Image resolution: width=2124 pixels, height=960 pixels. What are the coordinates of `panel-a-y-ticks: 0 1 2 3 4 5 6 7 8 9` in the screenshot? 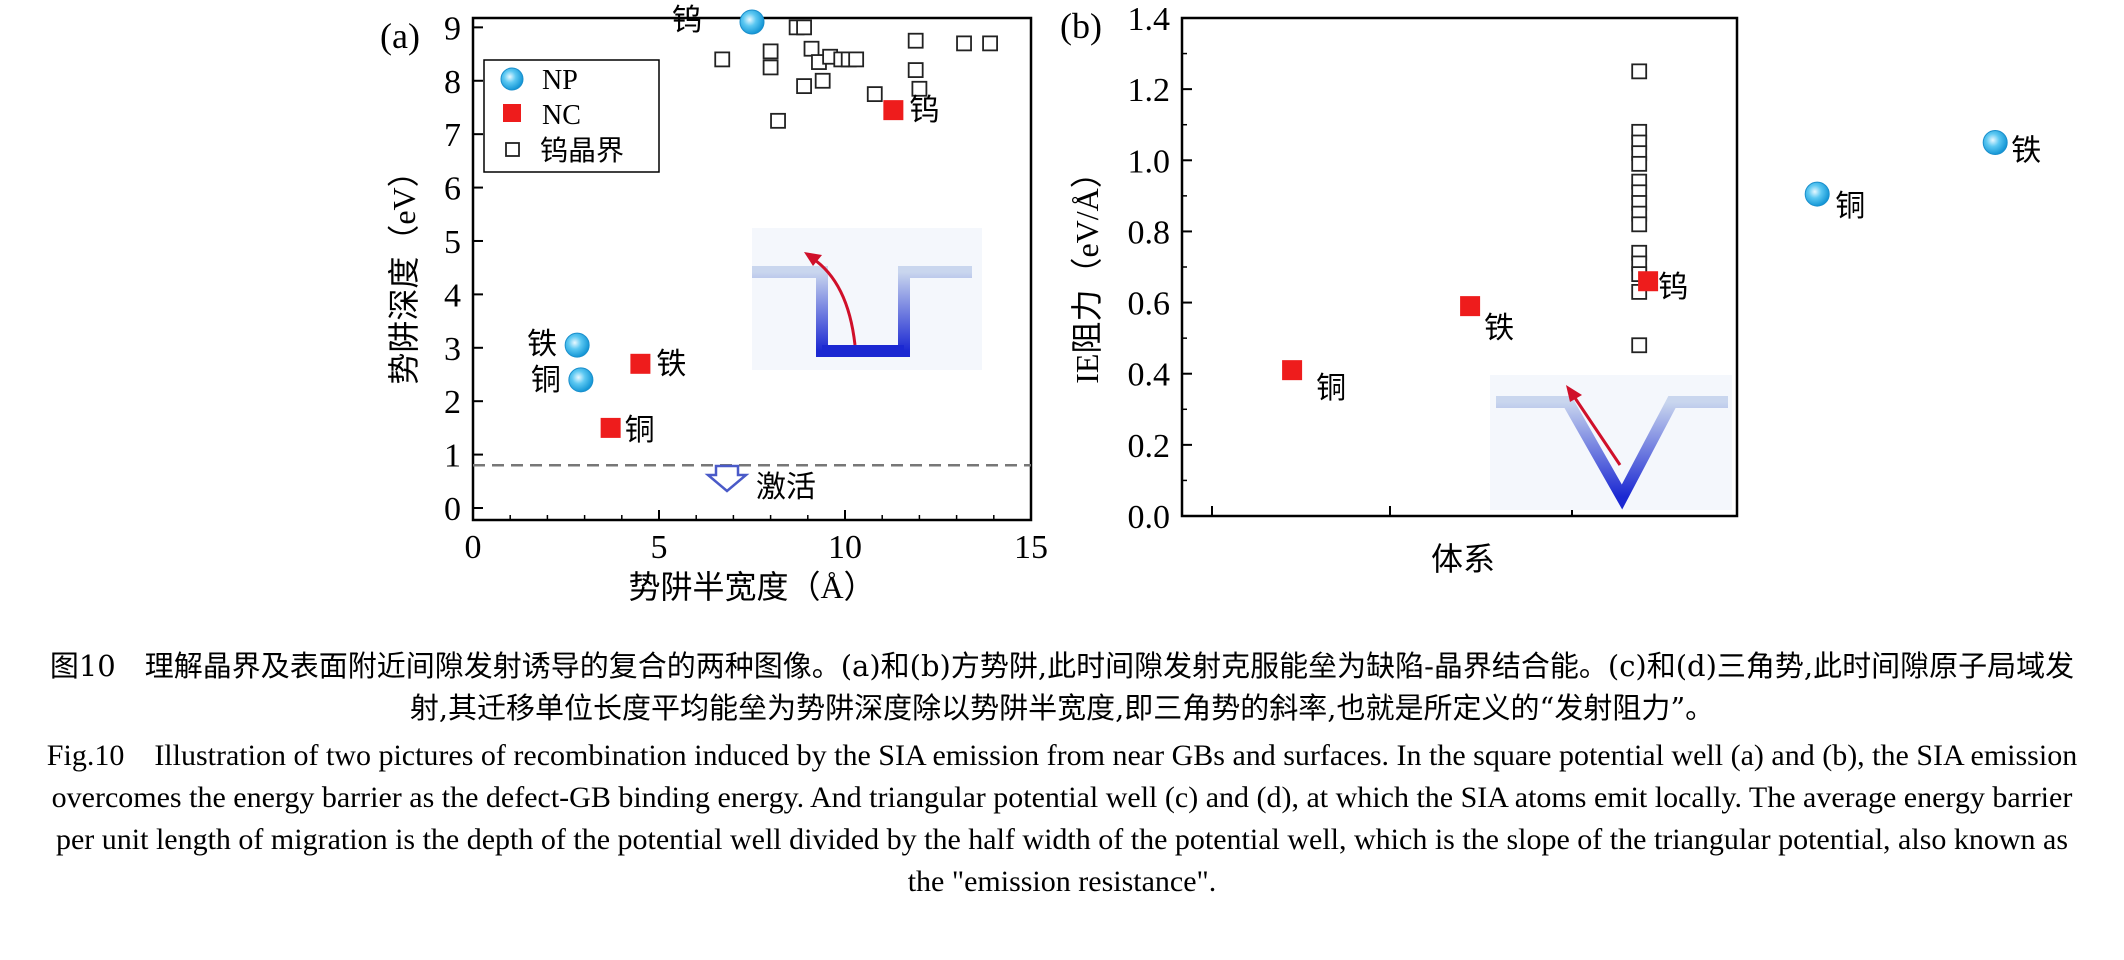 It's located at (463, 269).